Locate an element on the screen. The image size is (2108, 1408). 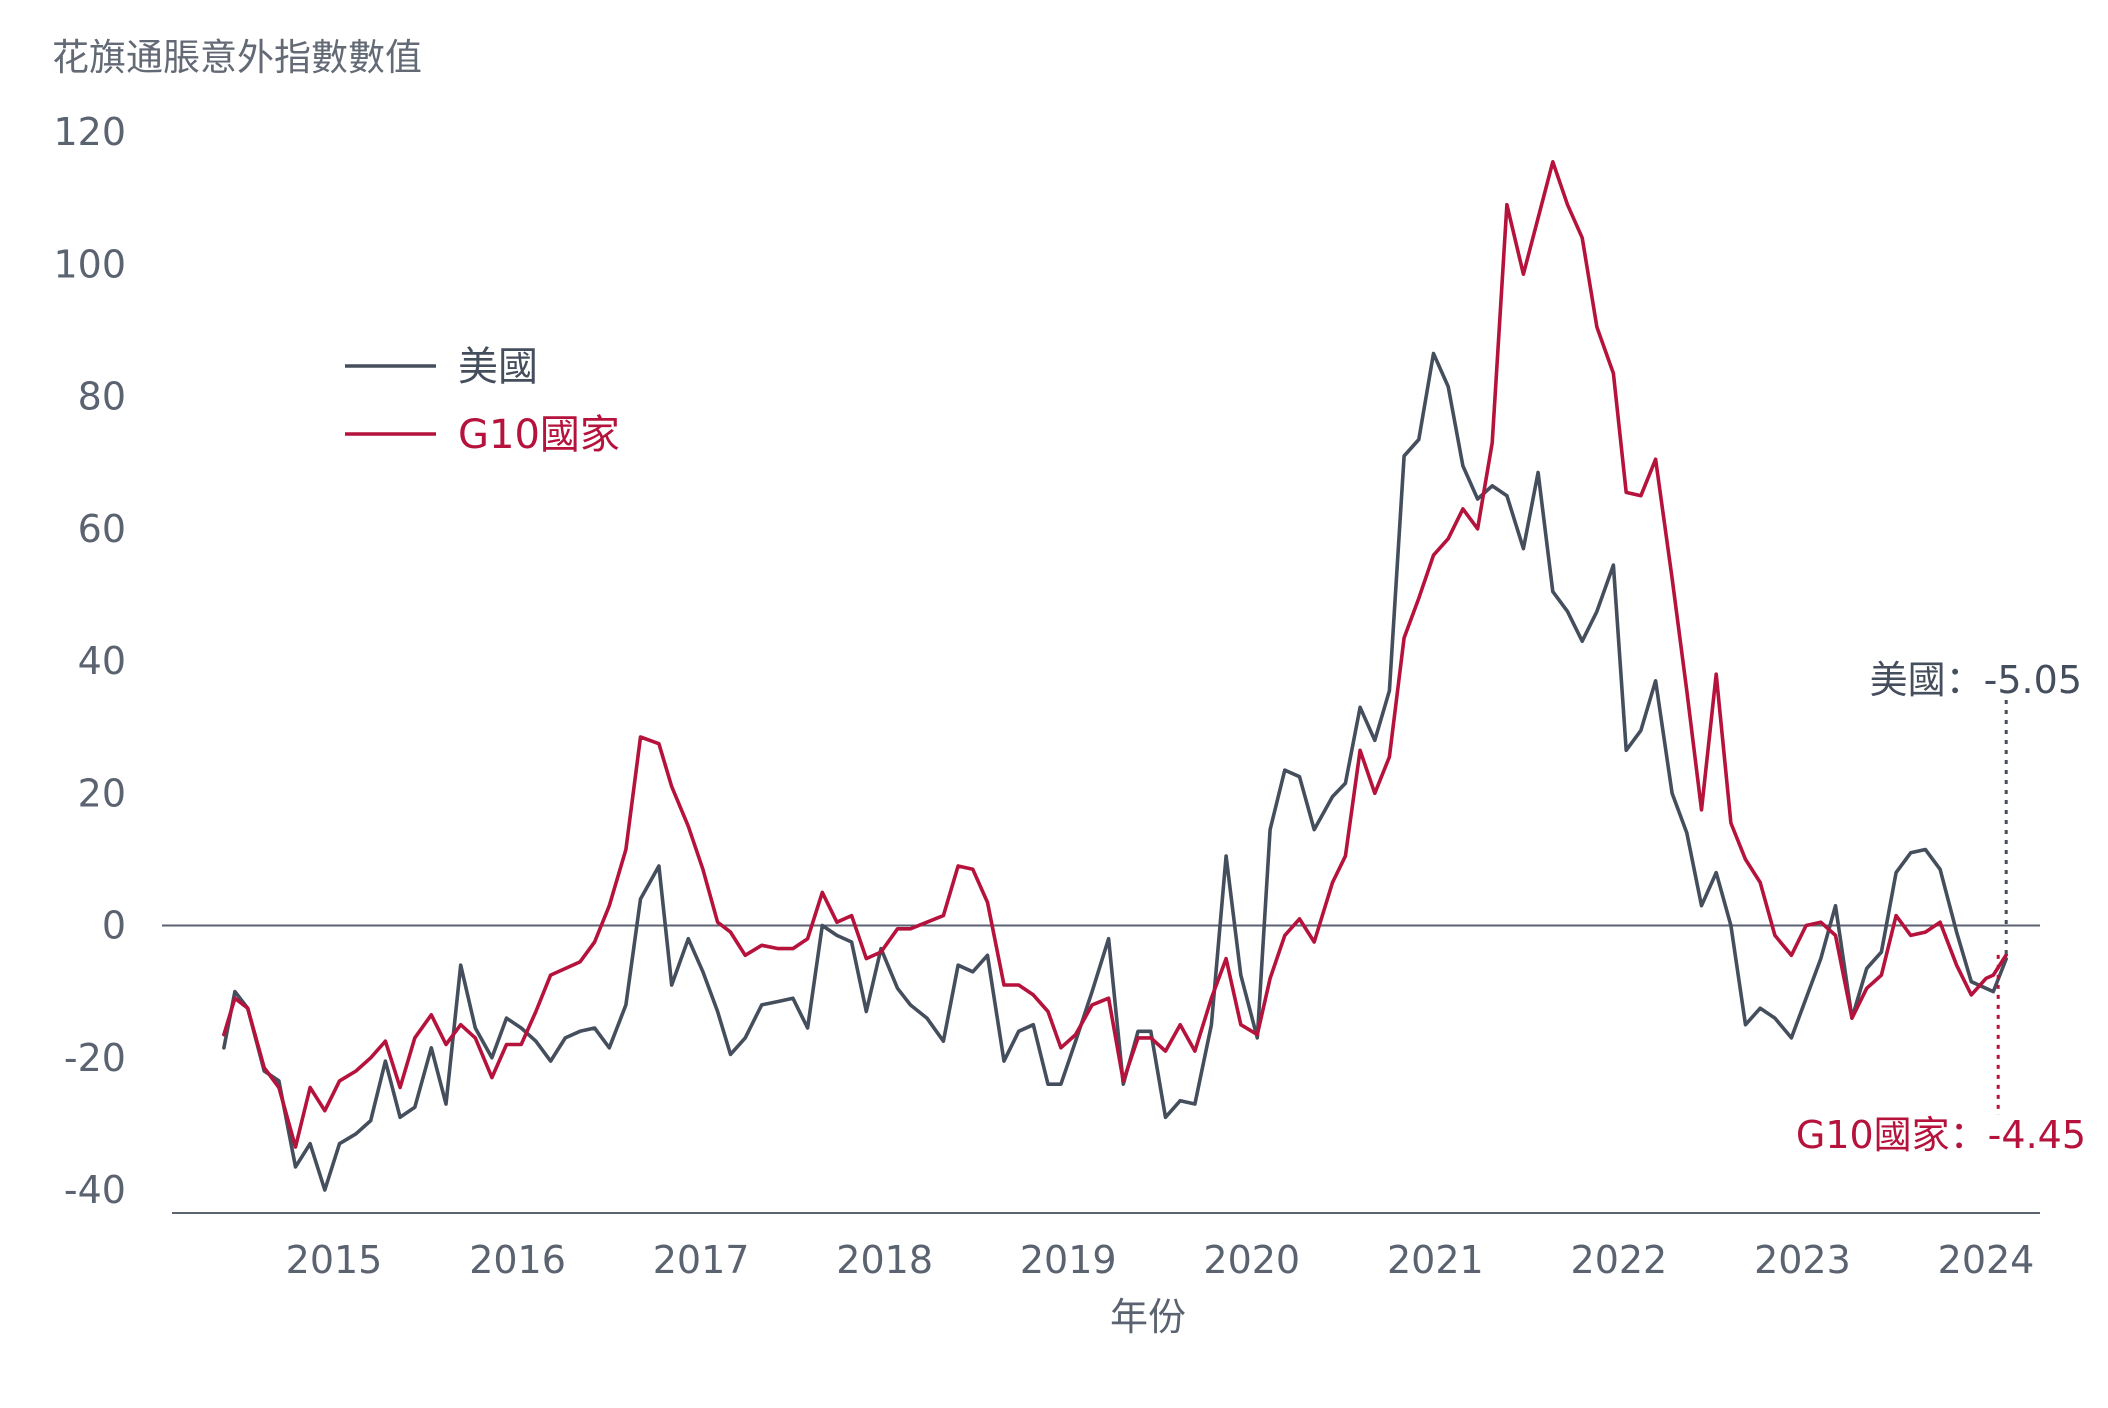
y-tick-label: -20 is located at coordinates (95, 1058).